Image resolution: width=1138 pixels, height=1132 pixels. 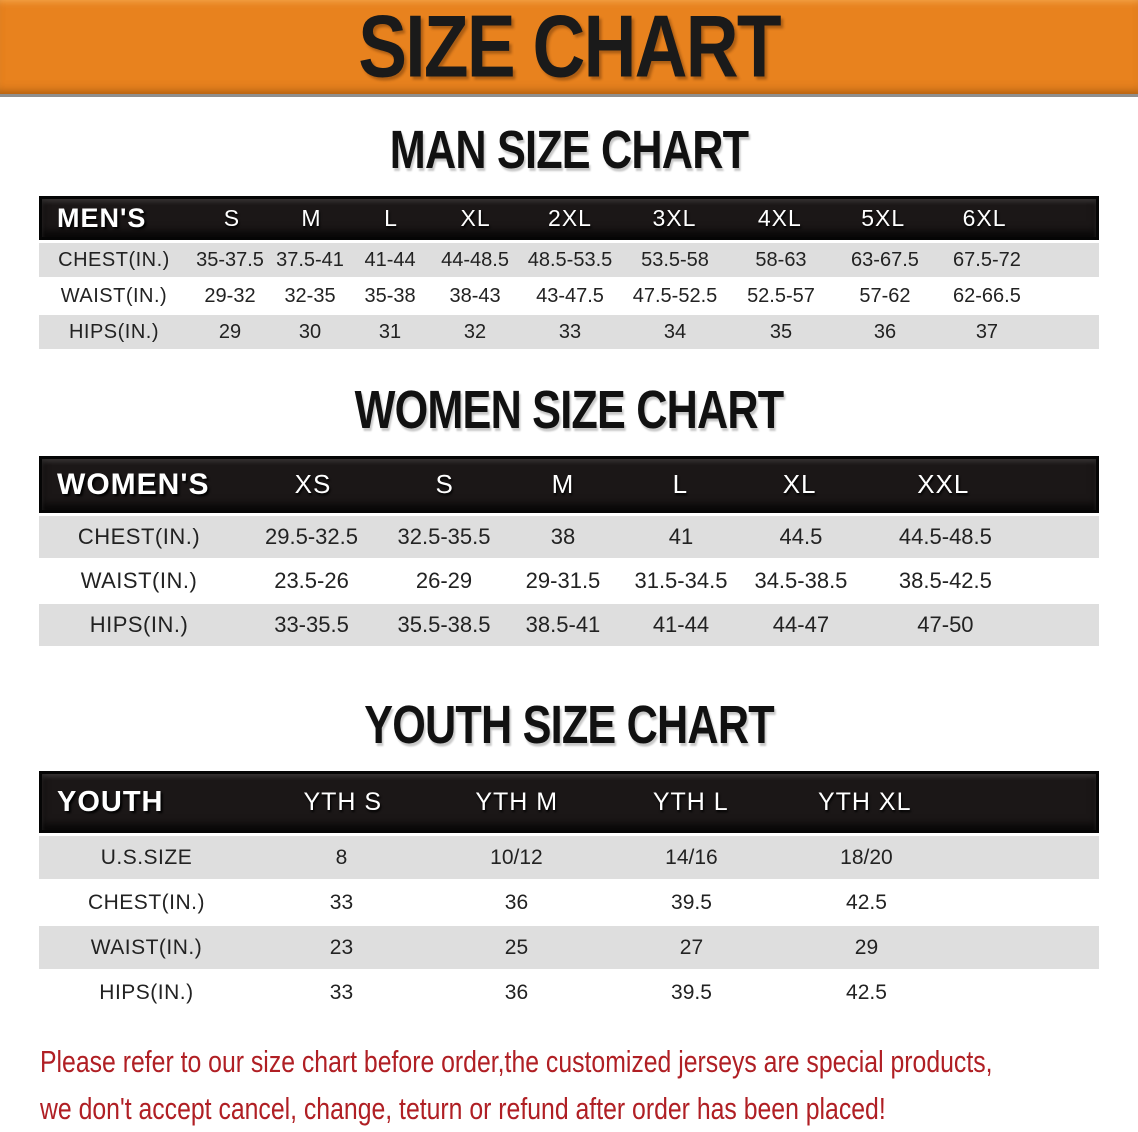 What do you see at coordinates (675, 259) in the screenshot?
I see `size-value-cell: 53.5-58` at bounding box center [675, 259].